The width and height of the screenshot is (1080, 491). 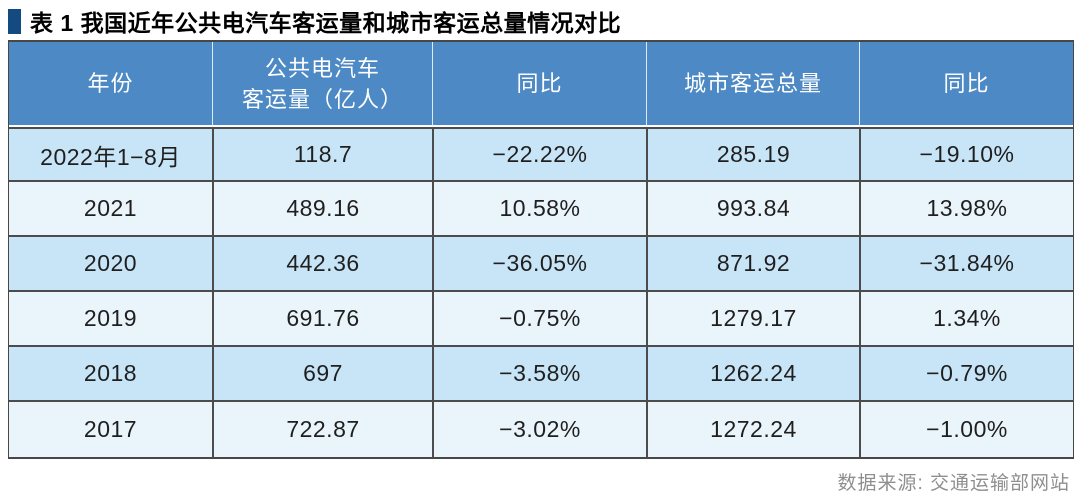 I want to click on col-header-city-volume: 城市客运总量, so click(x=752, y=84).